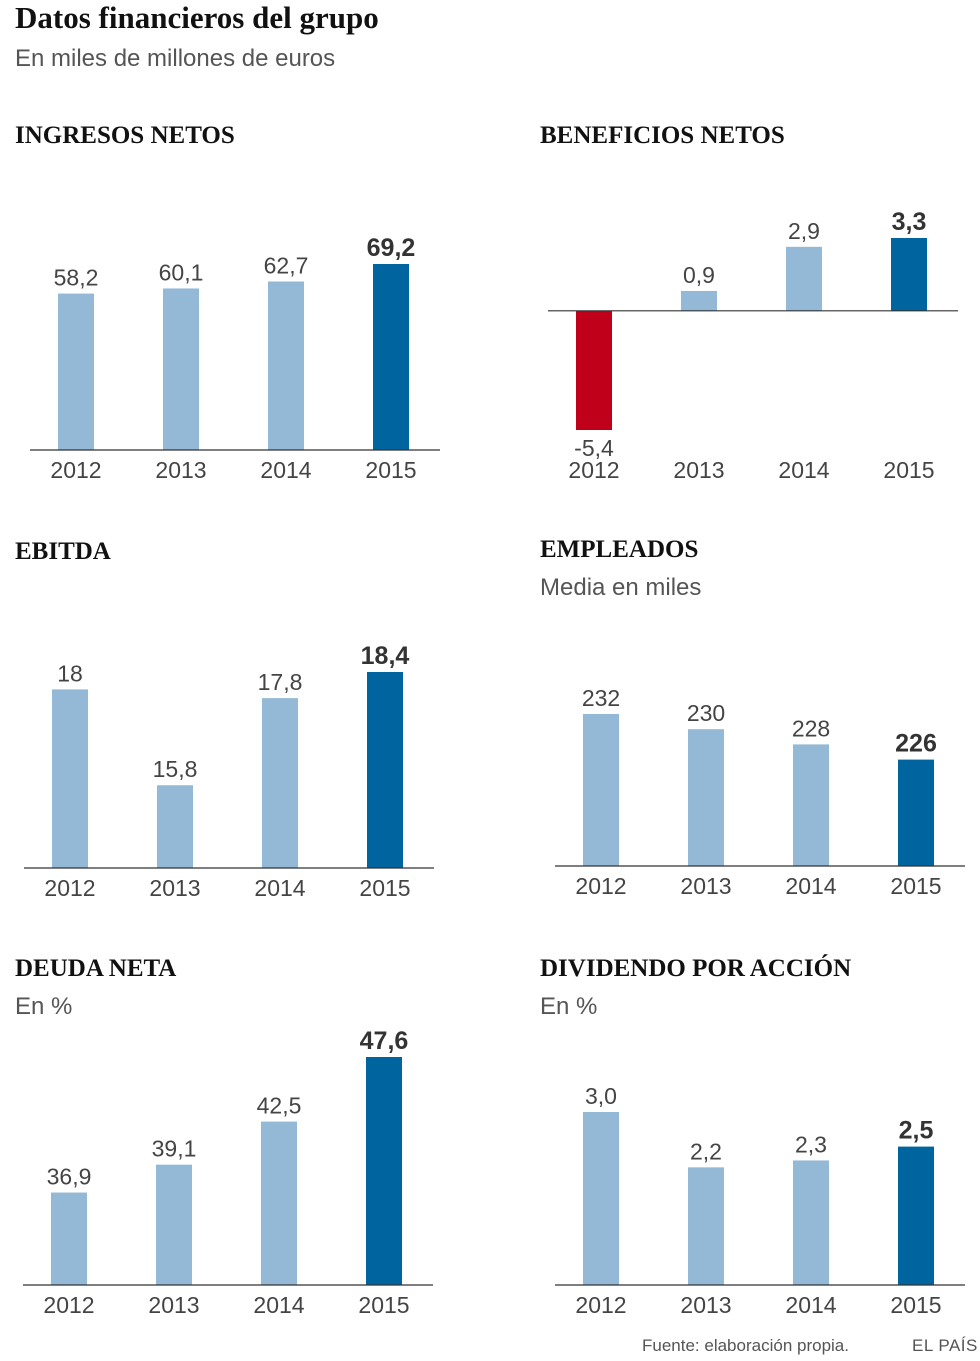 This screenshot has height=1361, width=980. I want to click on value-label-2012: 36,9, so click(69, 1177).